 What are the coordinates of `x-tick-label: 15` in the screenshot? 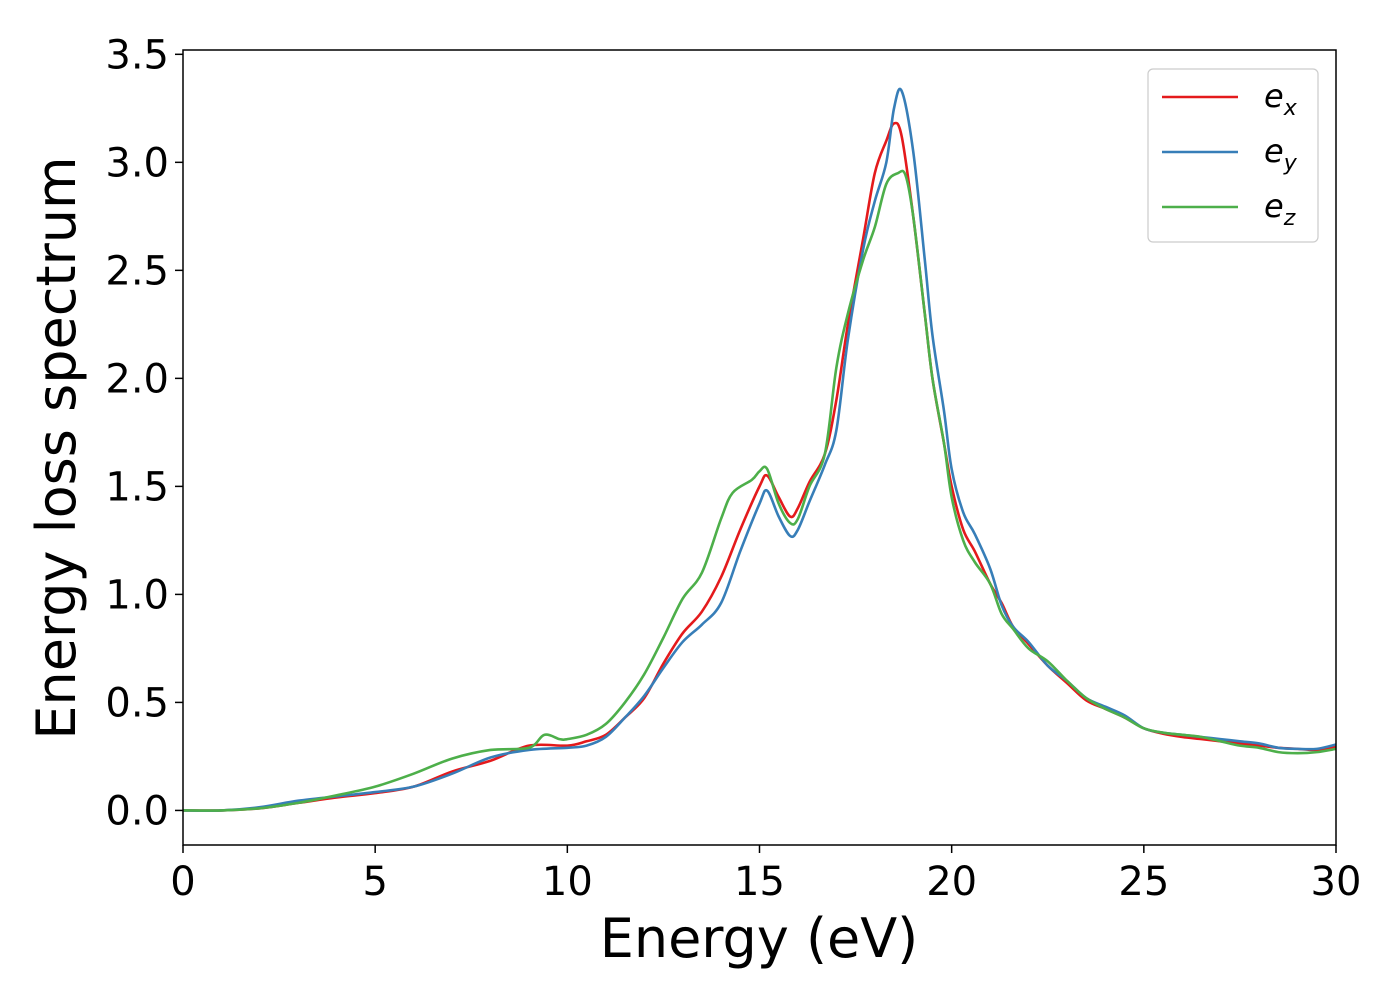 It's located at (759, 882).